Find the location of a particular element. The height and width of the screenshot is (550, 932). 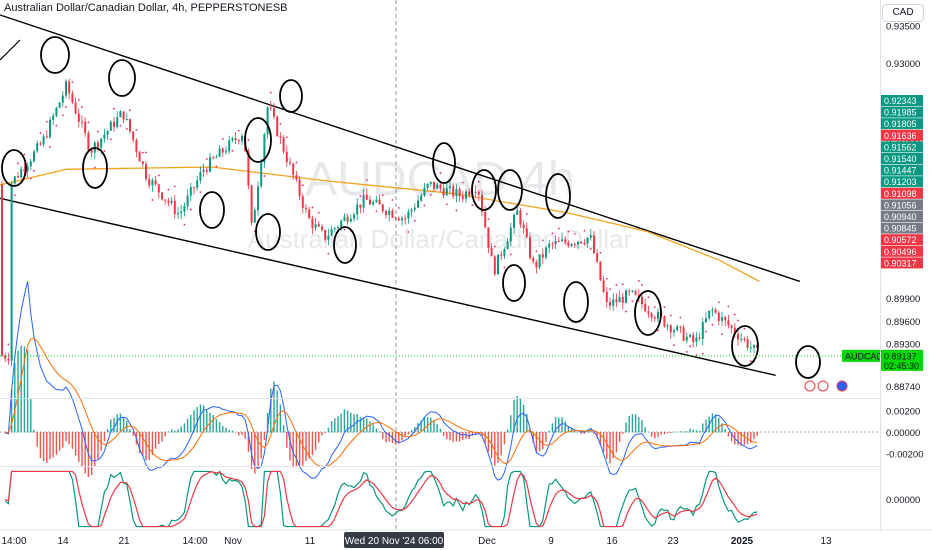

price-tag-label: 0.91985 is located at coordinates (900, 113).